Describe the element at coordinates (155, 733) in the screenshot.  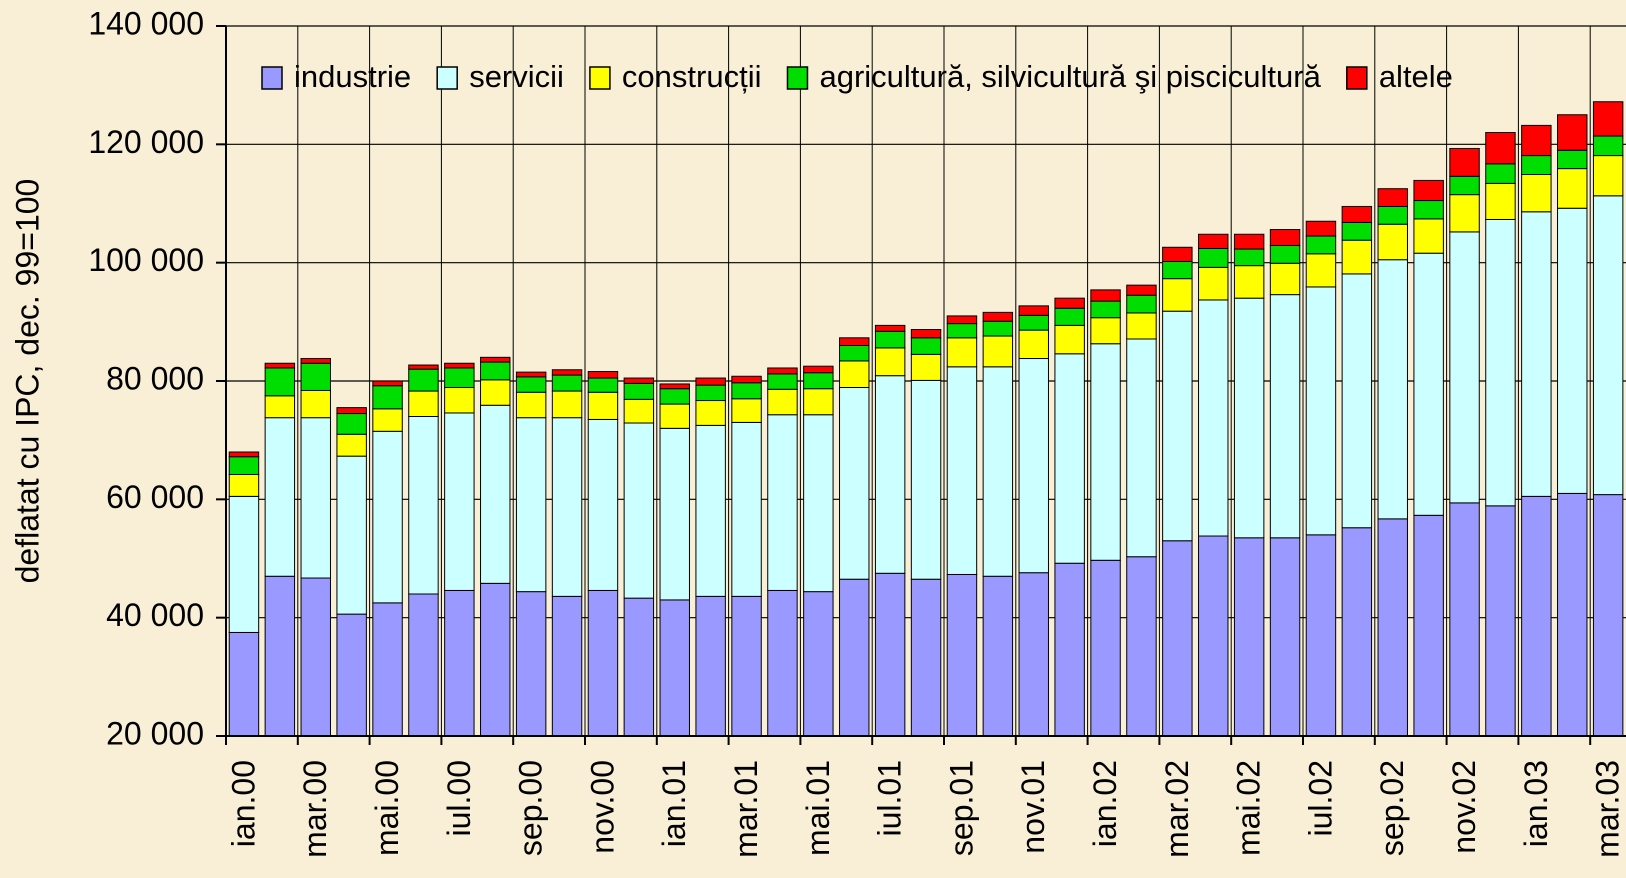
I see `y-tick-label: 20 000` at that location.